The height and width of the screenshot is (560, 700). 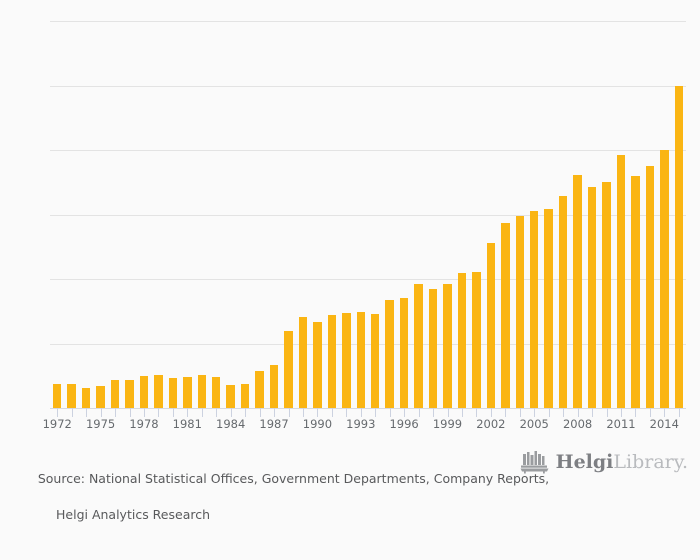 What do you see at coordinates (187, 424) in the screenshot?
I see `x-axis-tick-label: 1981` at bounding box center [187, 424].